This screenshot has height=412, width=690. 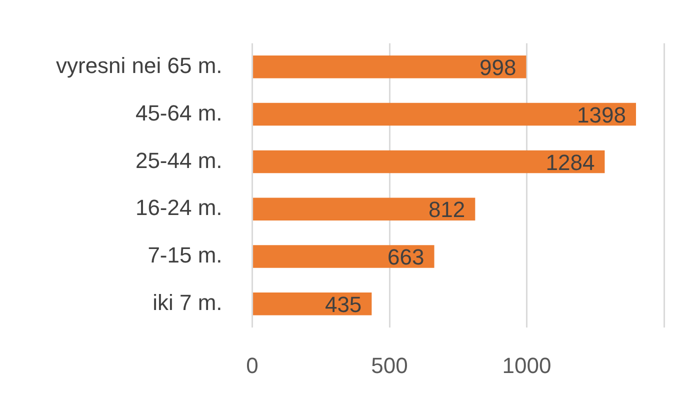 I want to click on x-tick-label: 0, so click(x=252, y=365).